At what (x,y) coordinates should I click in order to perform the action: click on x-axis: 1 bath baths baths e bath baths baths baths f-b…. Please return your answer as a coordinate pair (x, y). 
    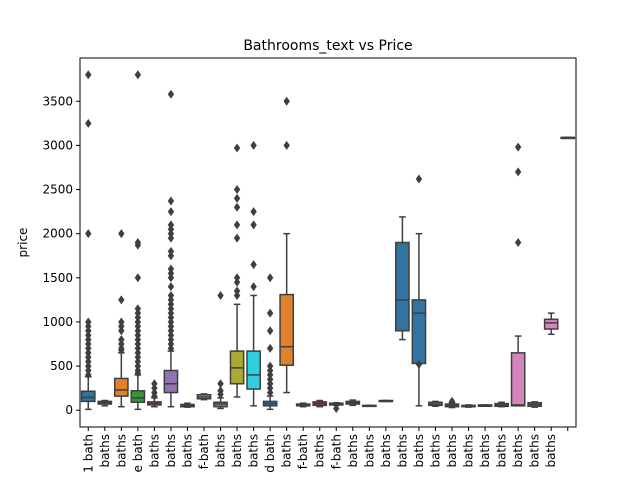
    Looking at the image, I should click on (325, 450).